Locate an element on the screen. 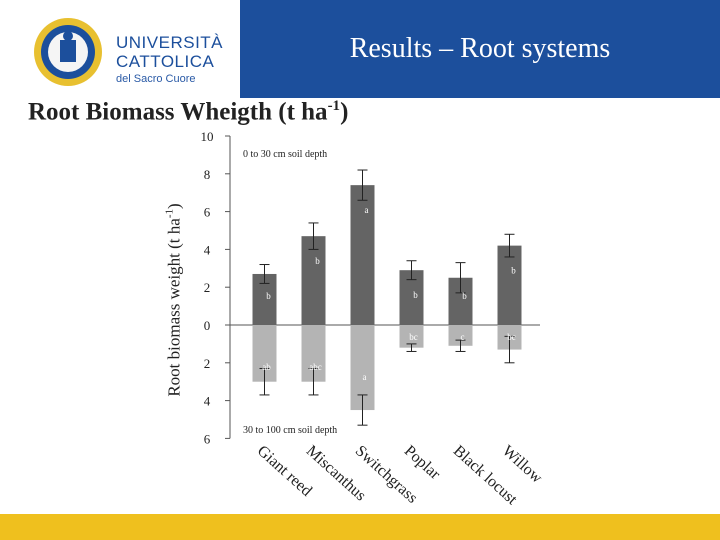  university-logo: UNIVERSITÀ CATTOLICA del Sacro Cuore is located at coordinates (135, 52).